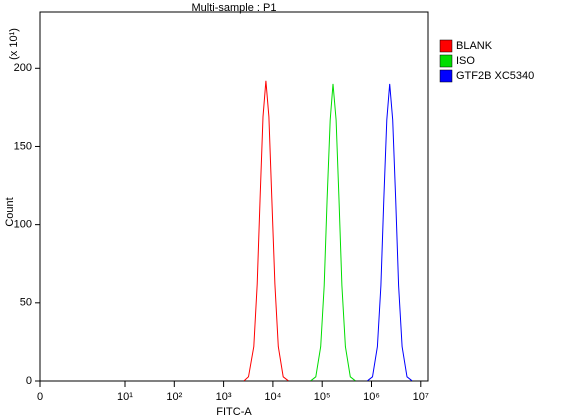 Image resolution: width=566 pixels, height=420 pixels. I want to click on y-tick-label: 100, so click(23, 225).